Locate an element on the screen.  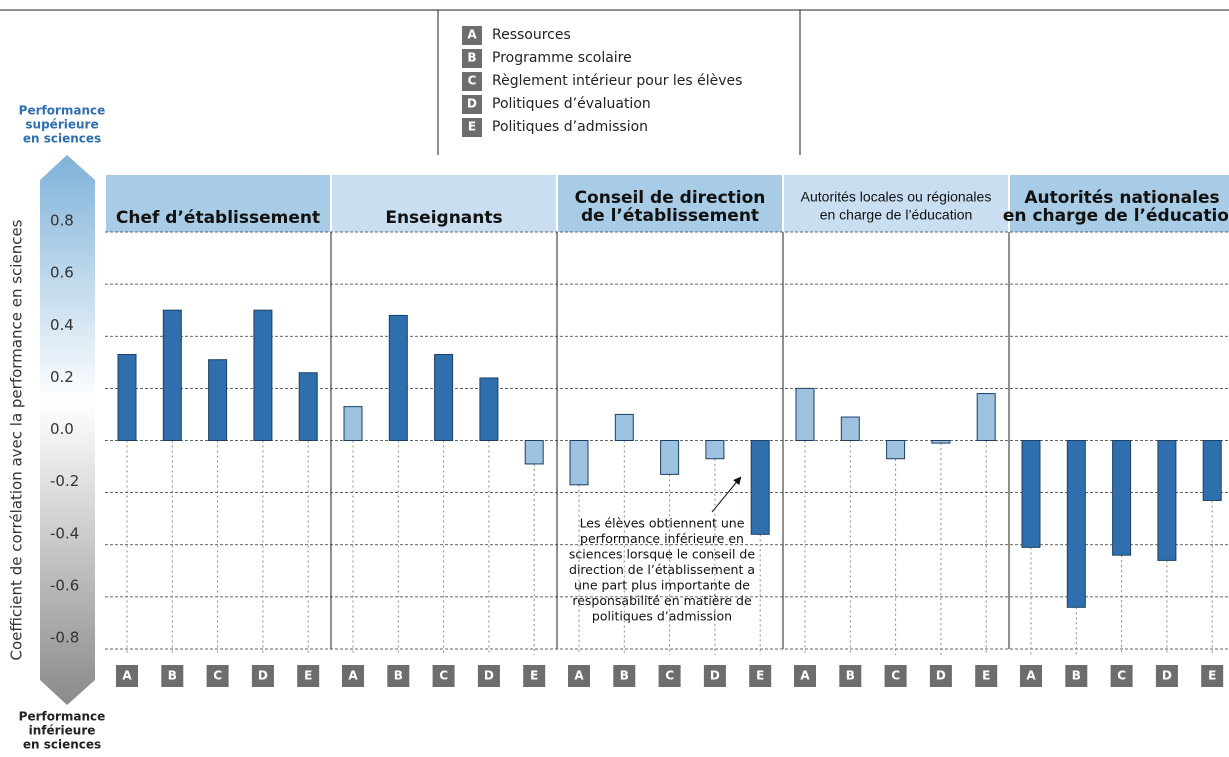
annotation: politiques d’admission is located at coordinates (662, 616).